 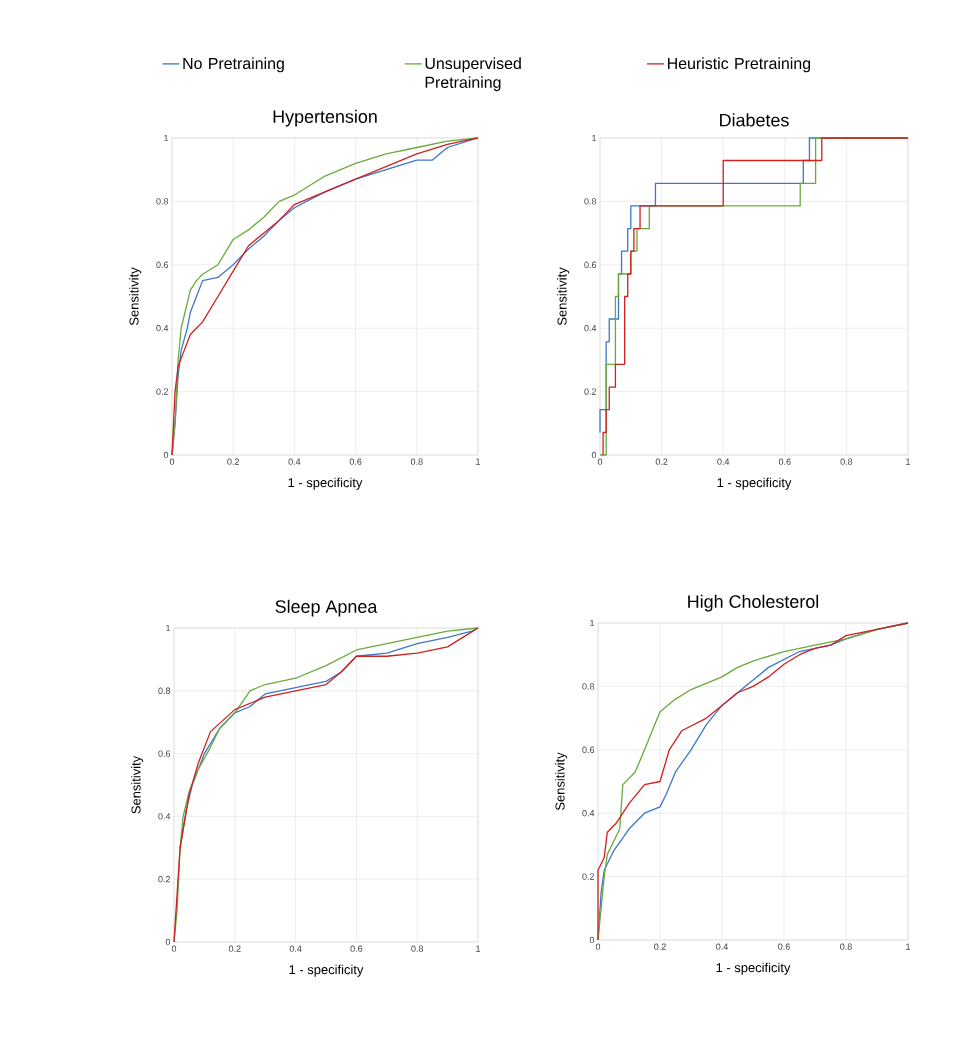 What do you see at coordinates (753, 603) in the screenshot?
I see `chart-title: High Cholesterol` at bounding box center [753, 603].